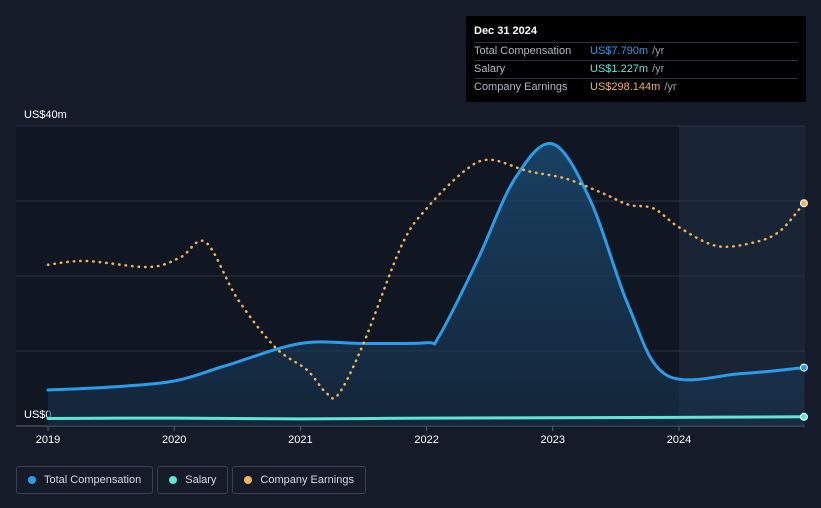  I want to click on salary-line, so click(426, 418).